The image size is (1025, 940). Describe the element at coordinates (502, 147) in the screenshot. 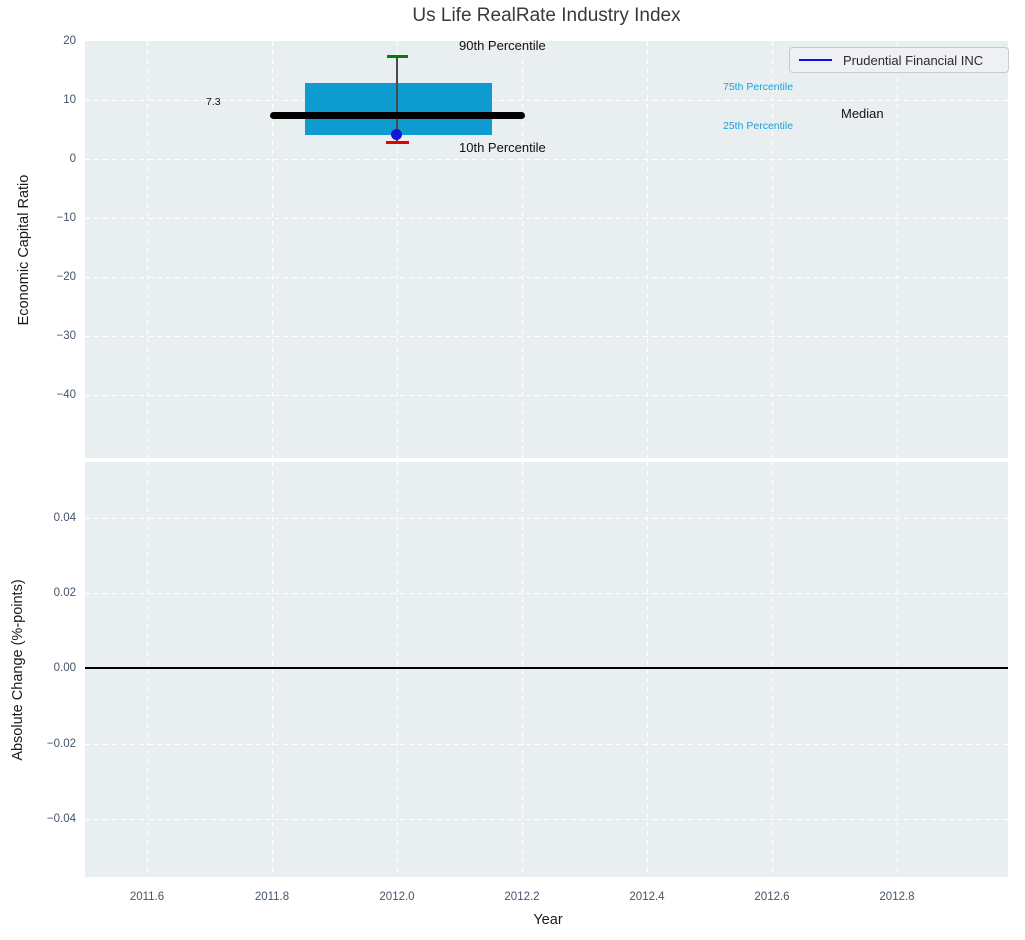

I see `annotation-10th-percentile: 10th Percentile` at that location.